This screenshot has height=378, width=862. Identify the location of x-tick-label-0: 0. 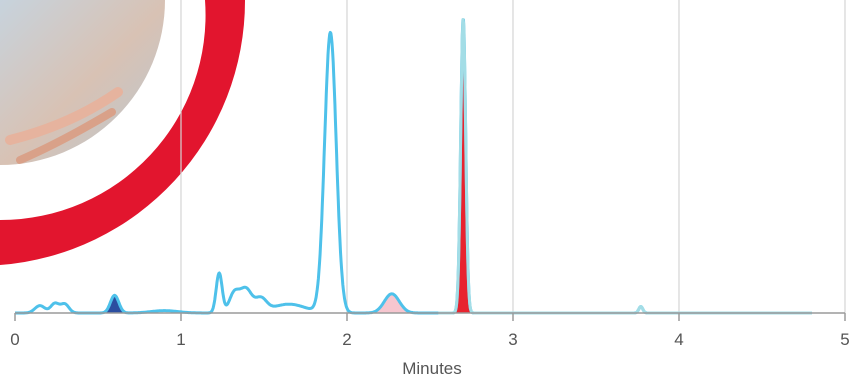
(14, 339).